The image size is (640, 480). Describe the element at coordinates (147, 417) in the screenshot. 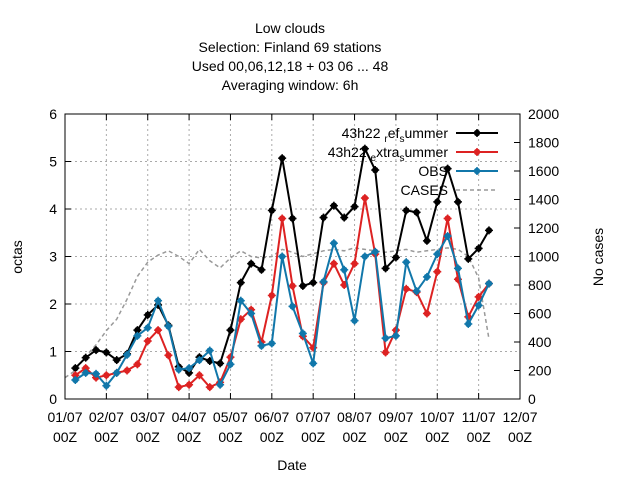

I see `x-tick-label-date: 03/07` at that location.